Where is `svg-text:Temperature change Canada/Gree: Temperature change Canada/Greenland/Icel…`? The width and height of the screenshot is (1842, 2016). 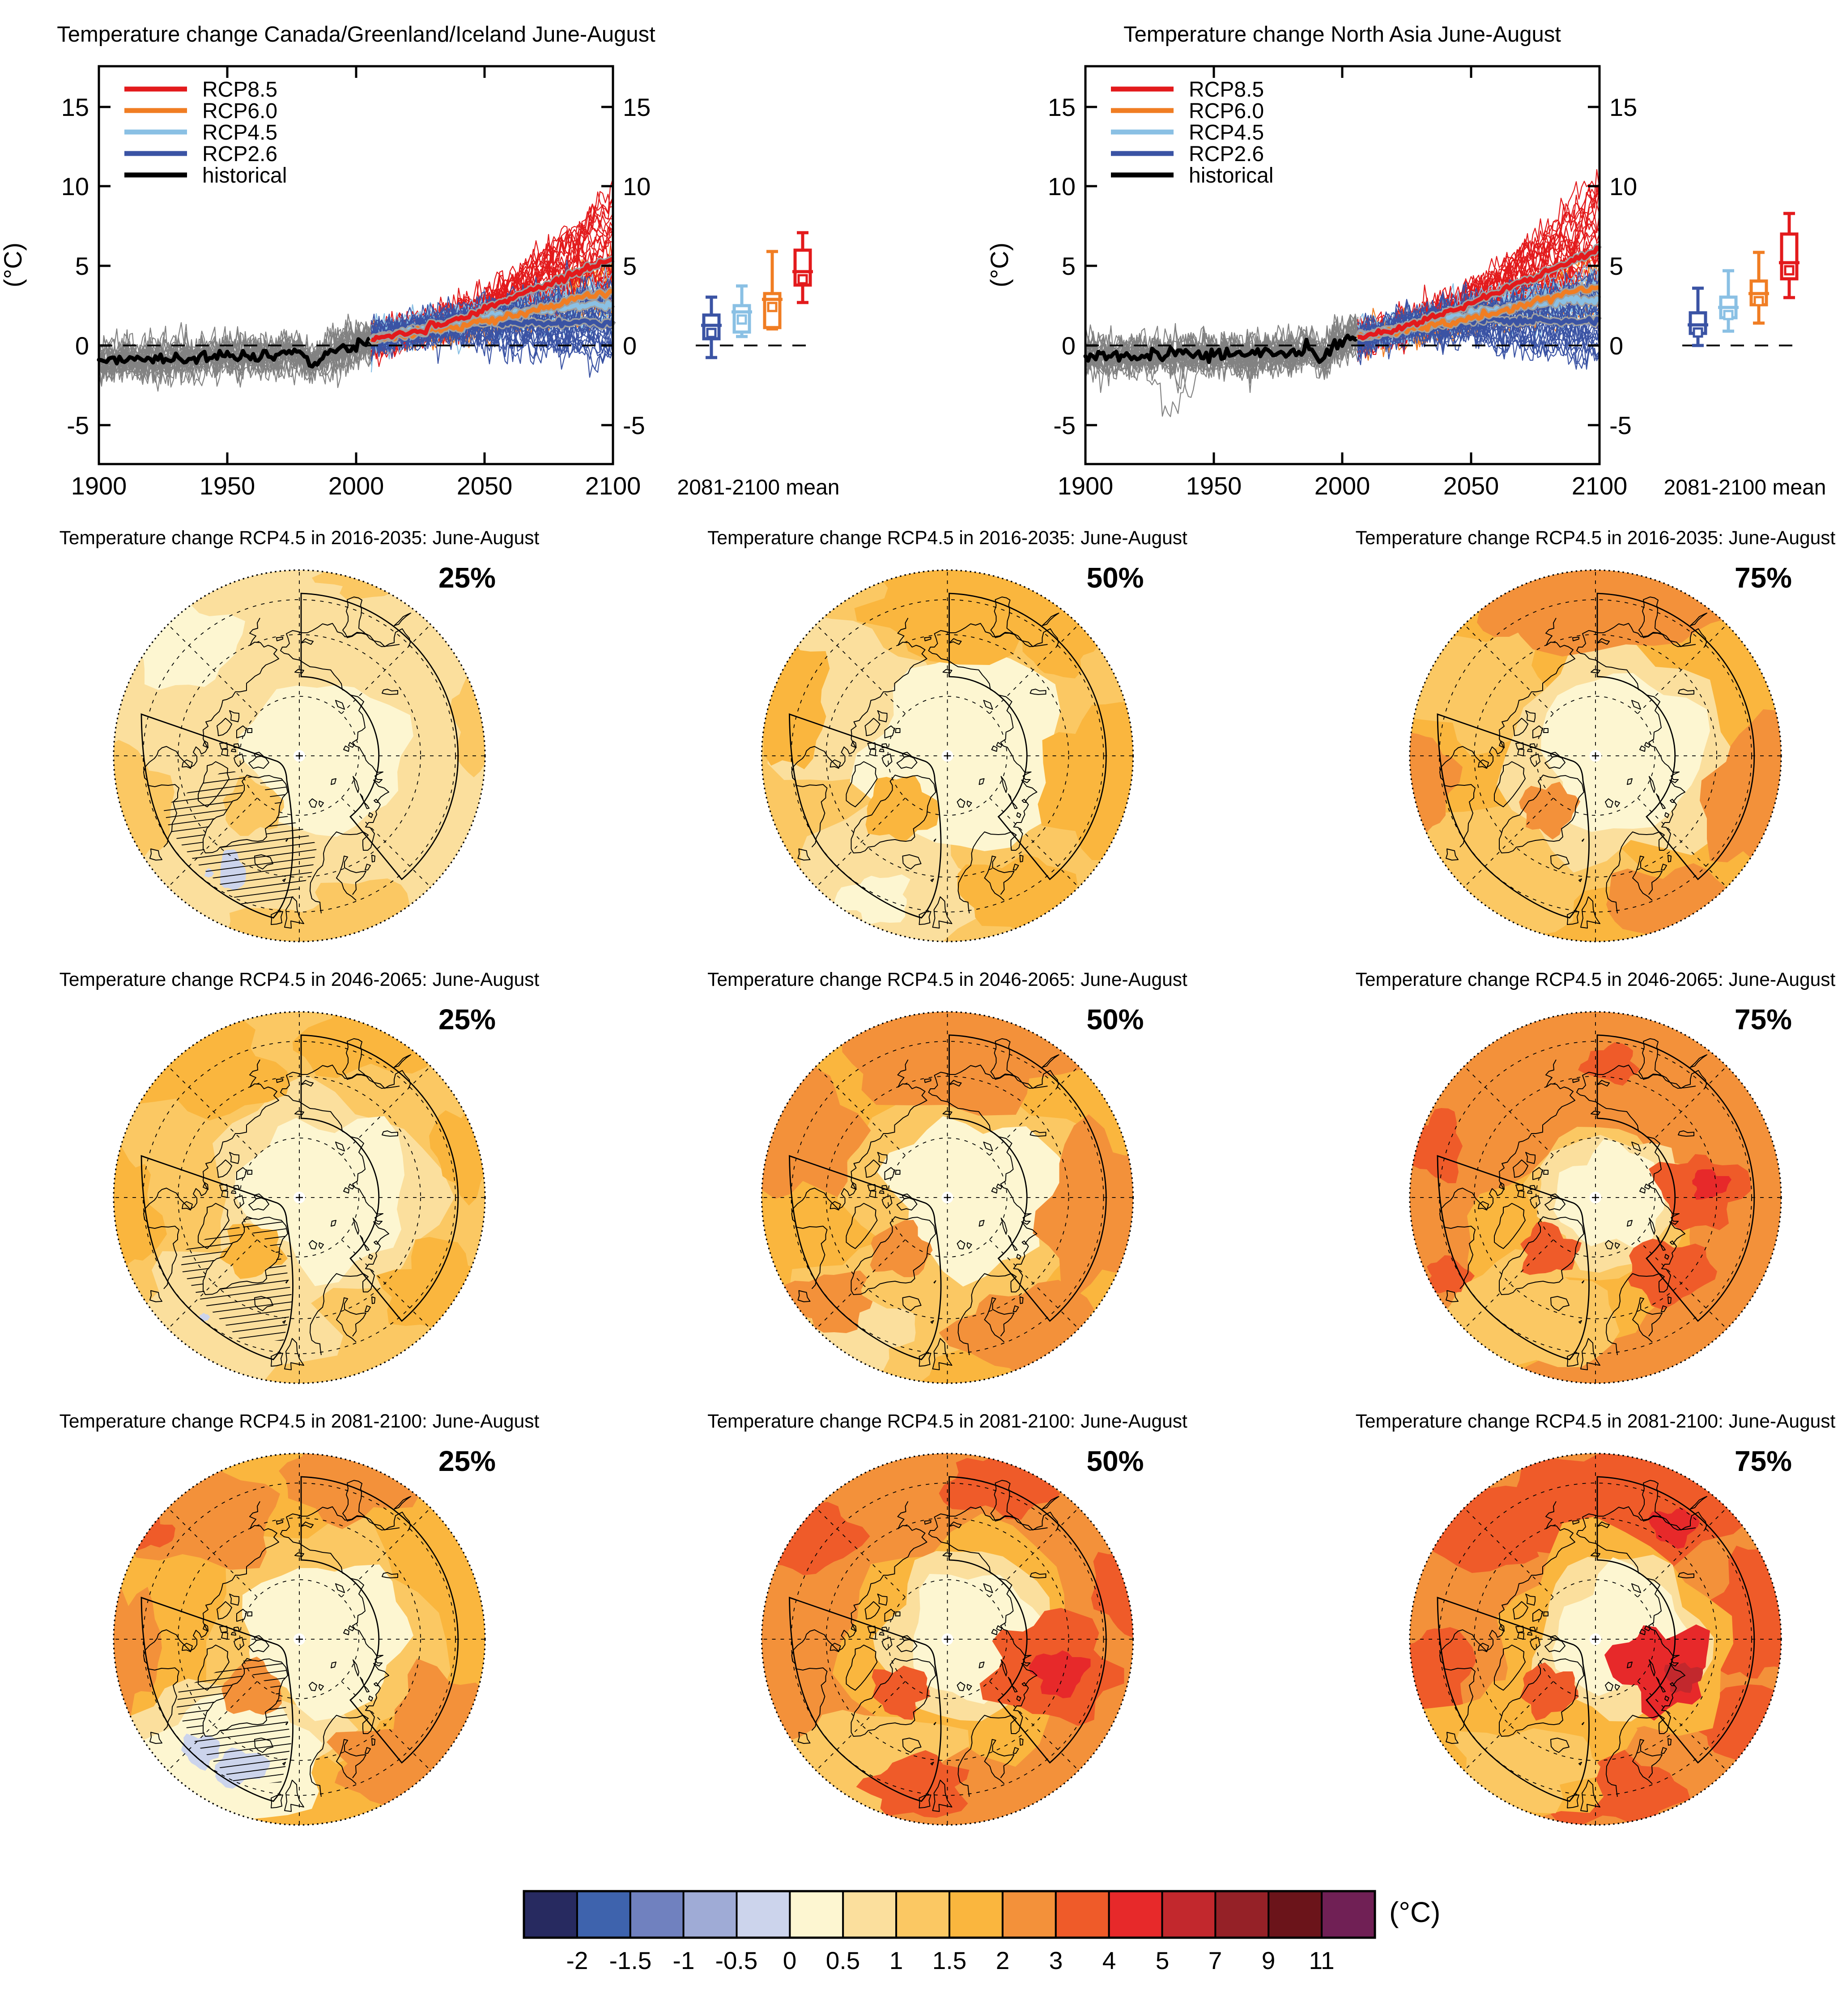 svg-text:Temperature change Canada/Gree: Temperature change Canada/Greenland/Icel… is located at coordinates (356, 34).